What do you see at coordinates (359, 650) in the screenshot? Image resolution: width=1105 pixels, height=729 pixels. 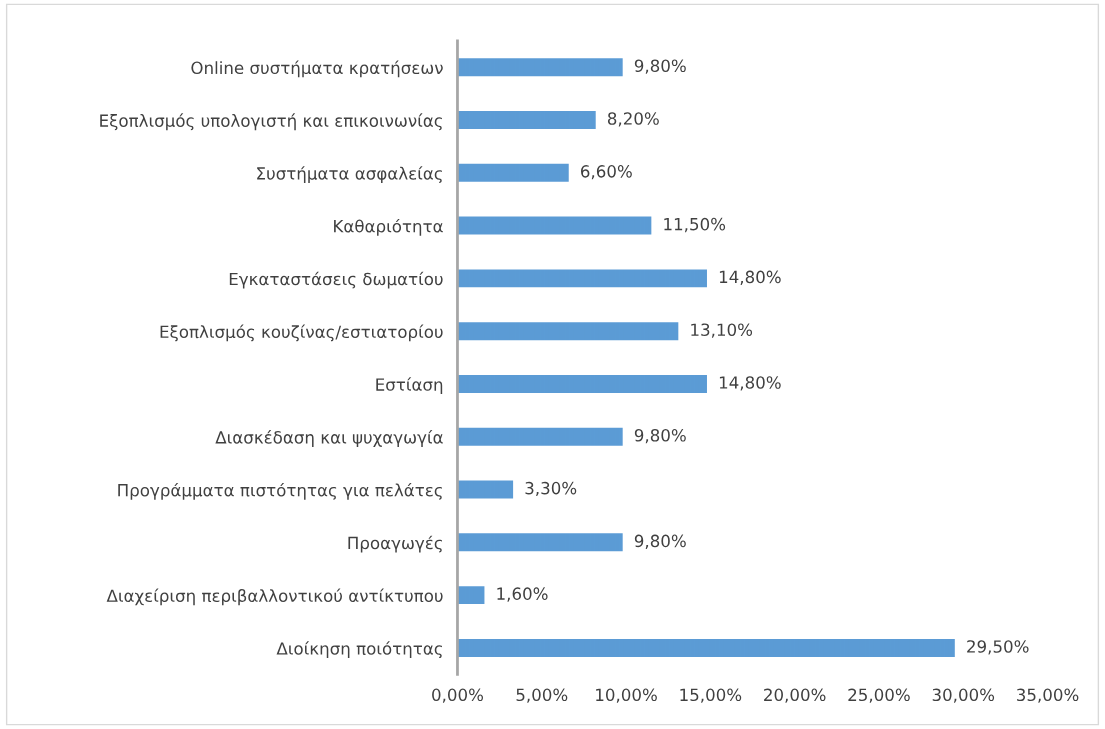 I see `y-tick-label: Διοίκηση ποιότητας` at bounding box center [359, 650].